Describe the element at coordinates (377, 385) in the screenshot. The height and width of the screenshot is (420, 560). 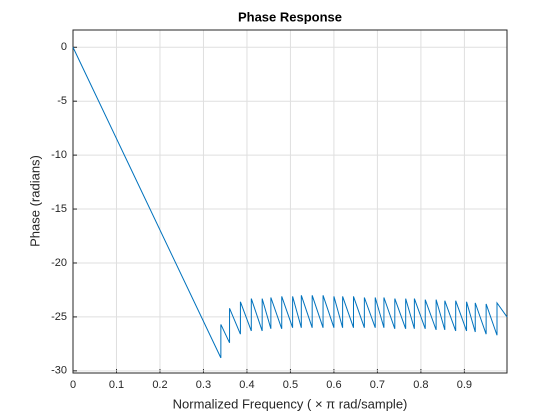
I see `x-tick-label: 0.7` at that location.